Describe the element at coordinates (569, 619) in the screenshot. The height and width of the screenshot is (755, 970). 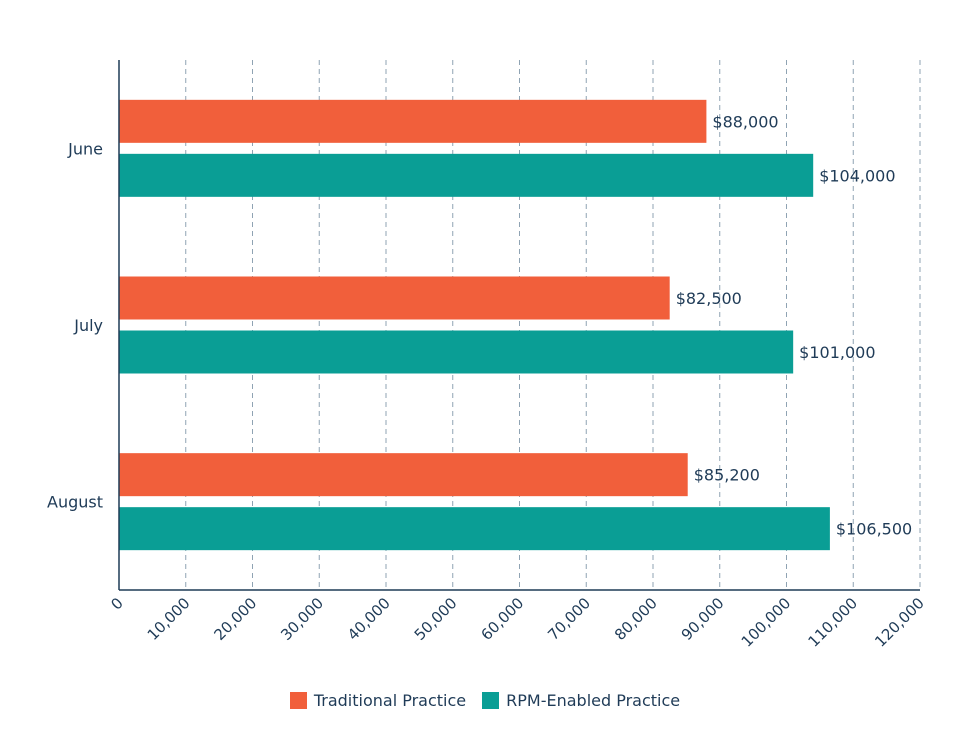
I see `x-tick-label-7: 70,000` at that location.